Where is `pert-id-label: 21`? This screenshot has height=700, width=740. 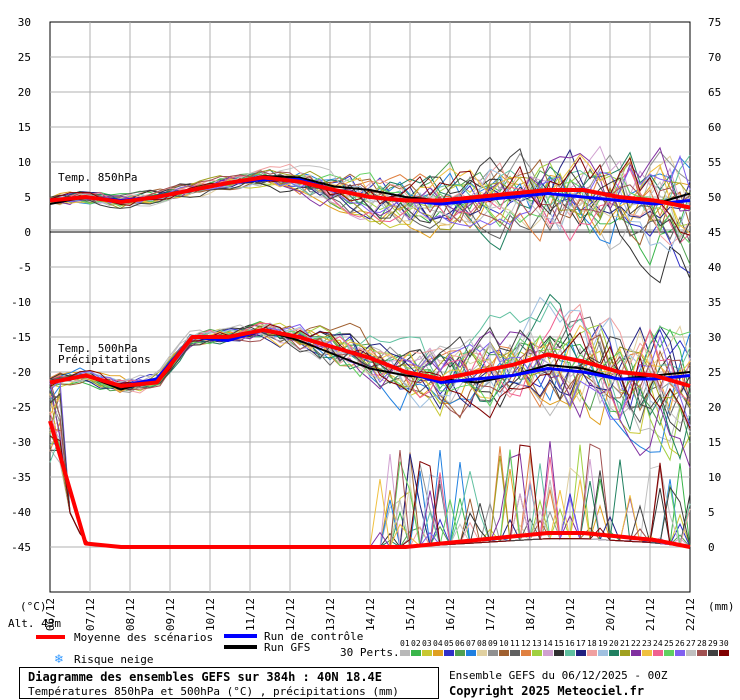 pert-id-label: 21 is located at coordinates (625, 643).